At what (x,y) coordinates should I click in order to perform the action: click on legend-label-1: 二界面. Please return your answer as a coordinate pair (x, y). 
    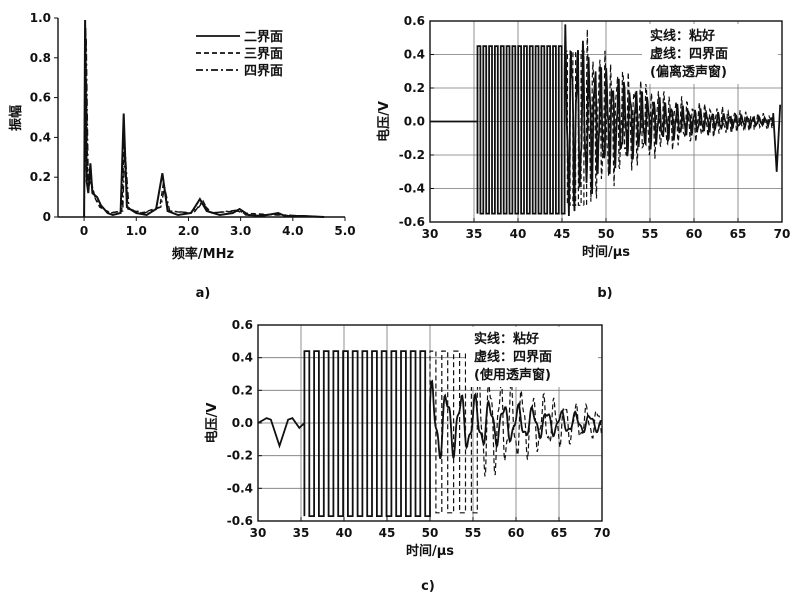
    Looking at the image, I should click on (263, 37).